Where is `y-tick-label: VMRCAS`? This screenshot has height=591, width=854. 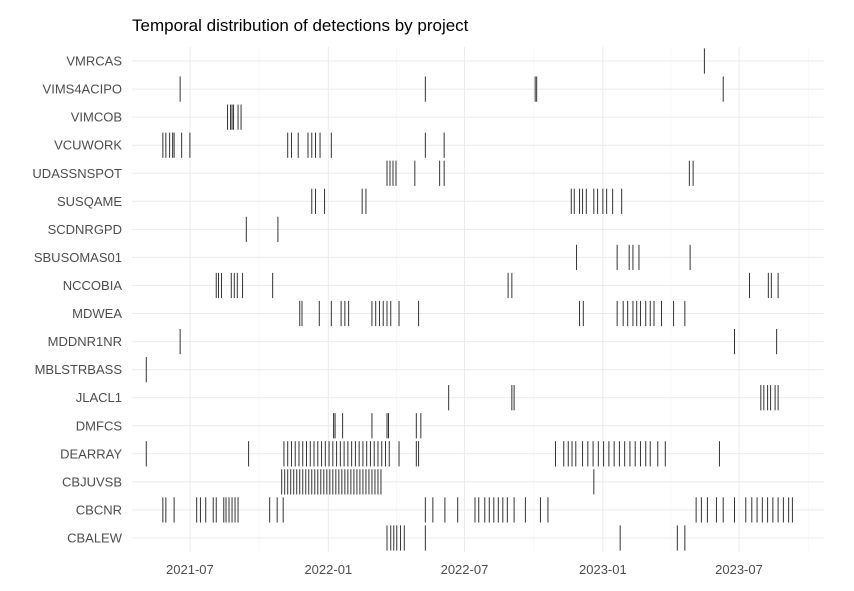 y-tick-label: VMRCAS is located at coordinates (94, 61).